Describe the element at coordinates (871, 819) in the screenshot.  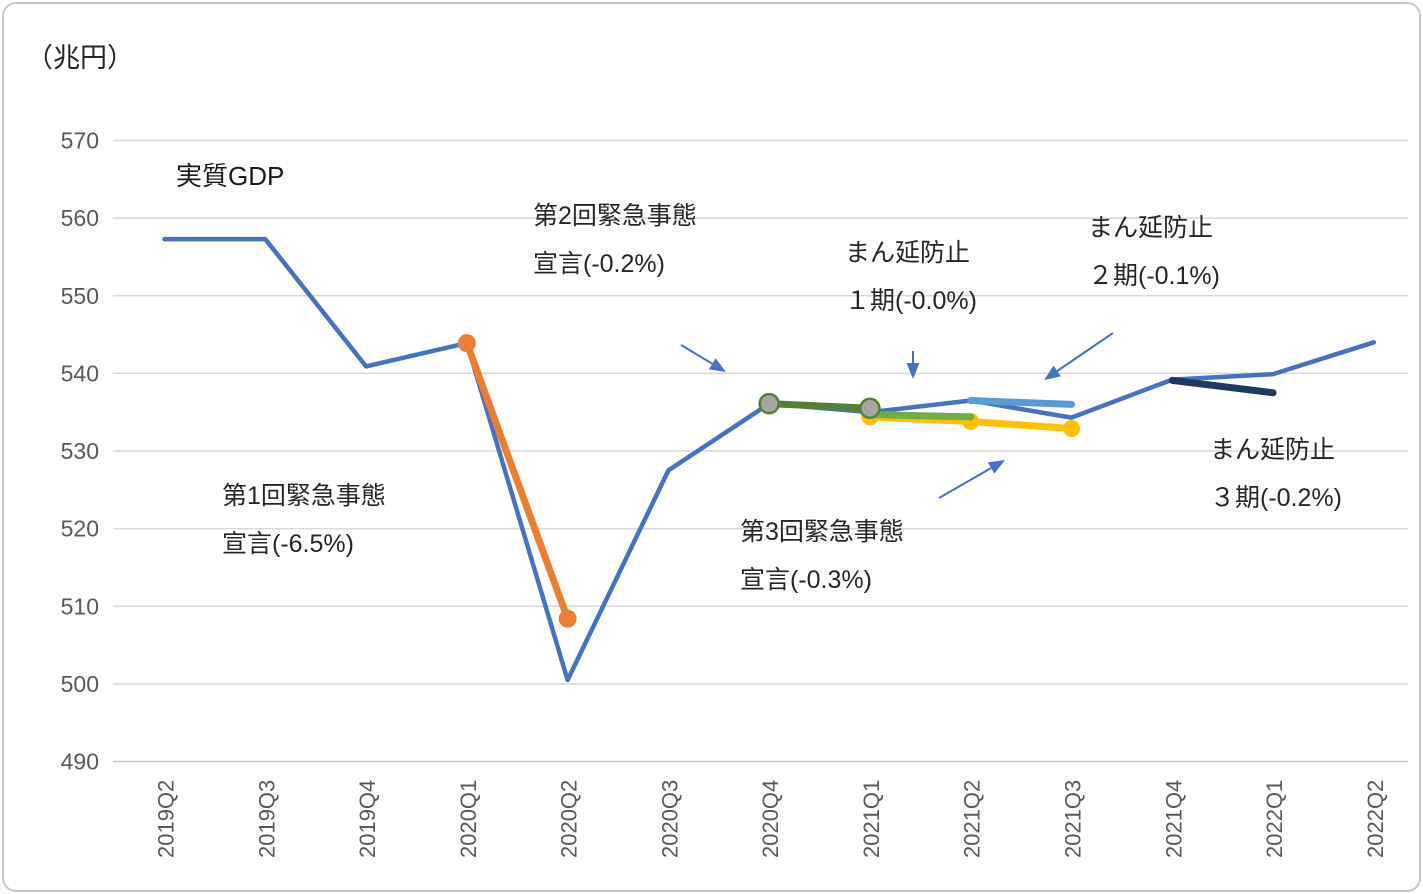
I see `x-axis-tick-label: 2021Q1` at that location.